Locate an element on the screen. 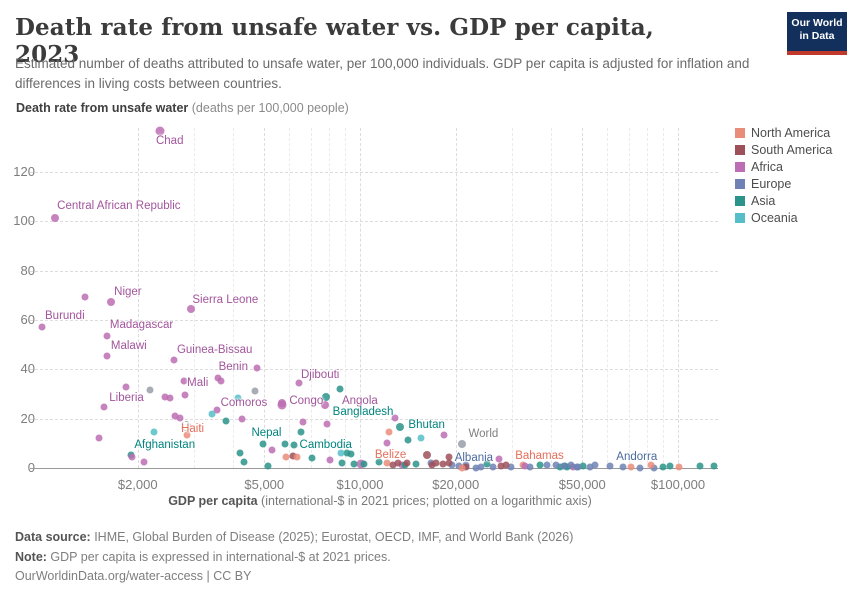  country-label-chad: Chad is located at coordinates (169, 140).